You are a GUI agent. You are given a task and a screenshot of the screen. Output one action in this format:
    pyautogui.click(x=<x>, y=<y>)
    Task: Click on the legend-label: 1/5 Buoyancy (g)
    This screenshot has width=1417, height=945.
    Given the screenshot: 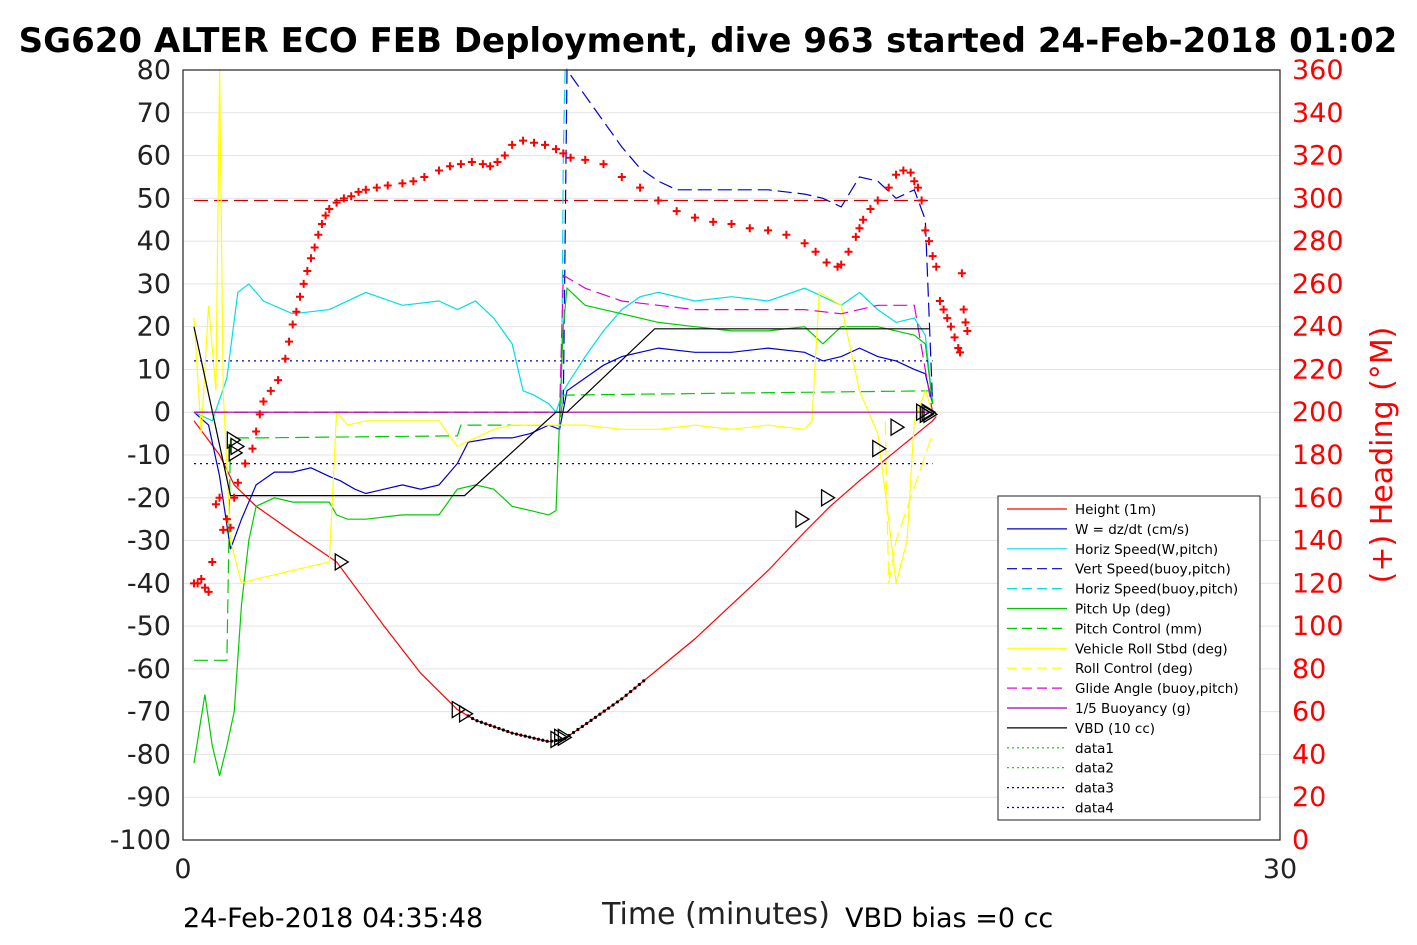 What is the action you would take?
    pyautogui.click(x=1133, y=709)
    